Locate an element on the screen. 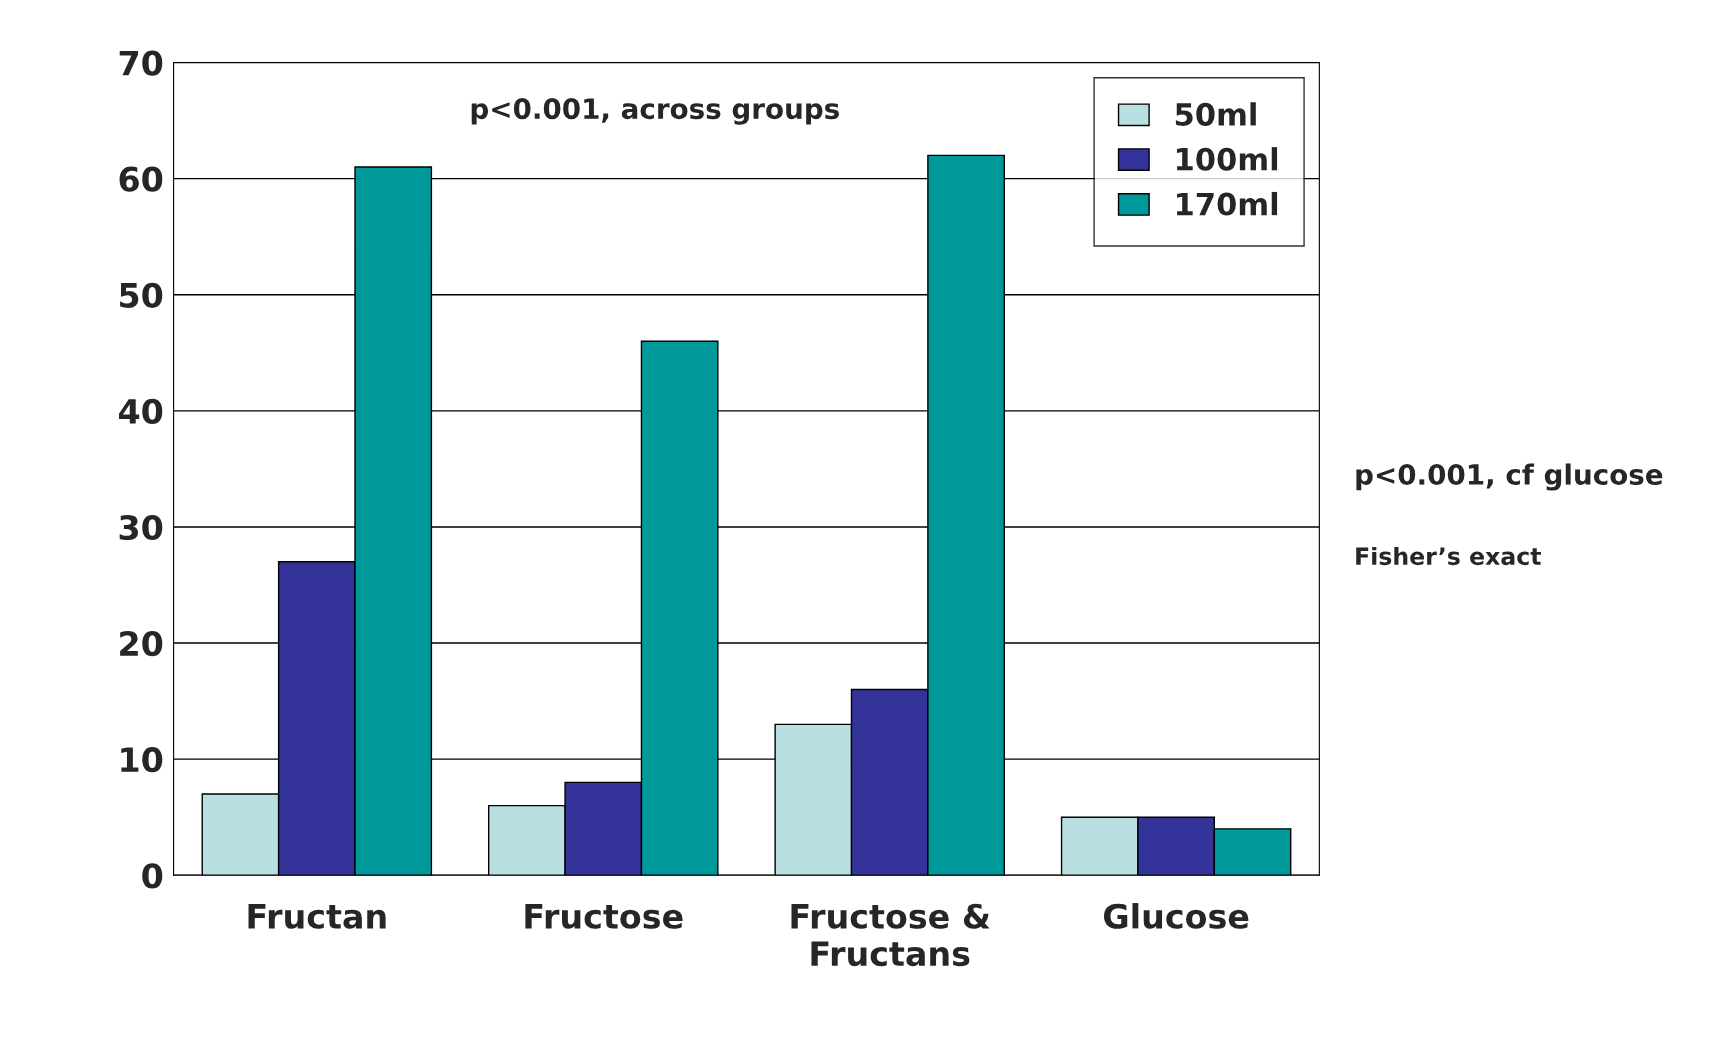 The image size is (1736, 1042). annotation: p<0.001, across groups is located at coordinates (655, 111).